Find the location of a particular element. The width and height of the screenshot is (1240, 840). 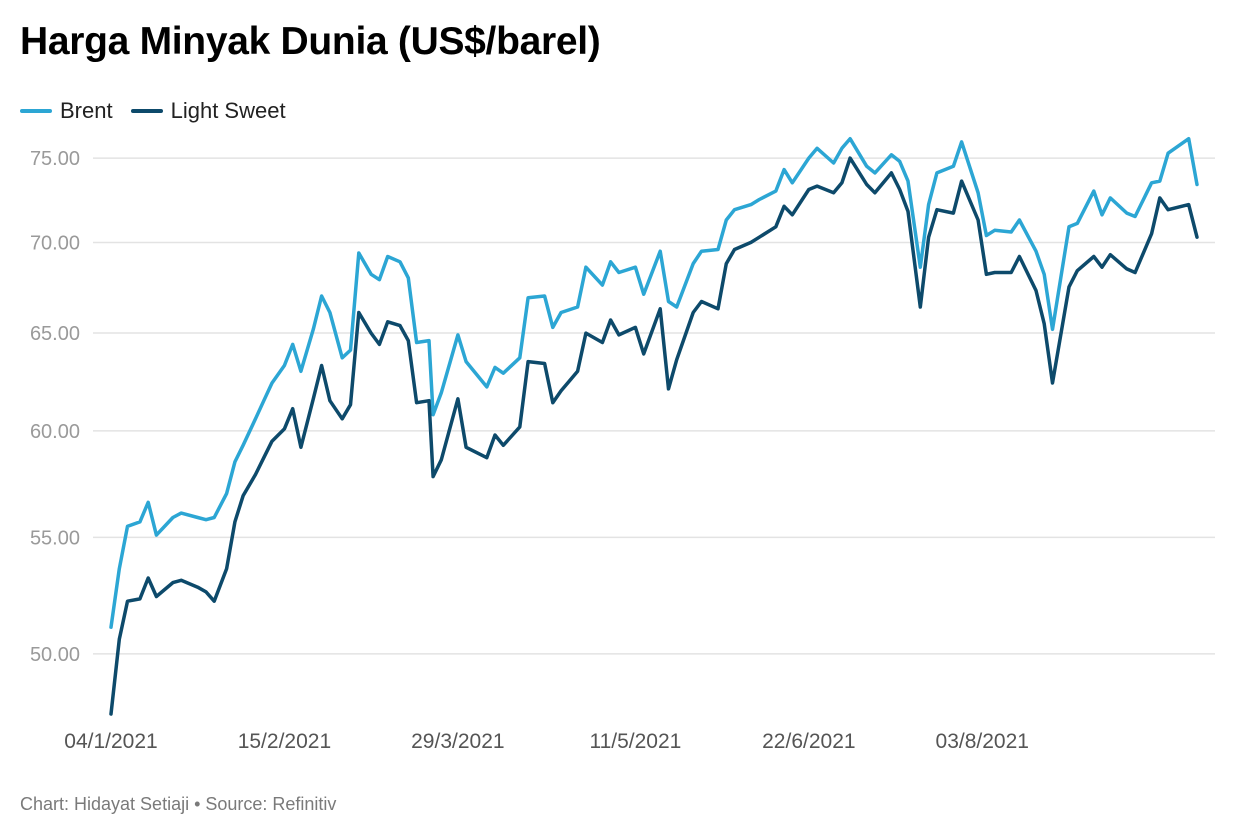

x-tick-label: 29/3/2021 is located at coordinates (457, 741).